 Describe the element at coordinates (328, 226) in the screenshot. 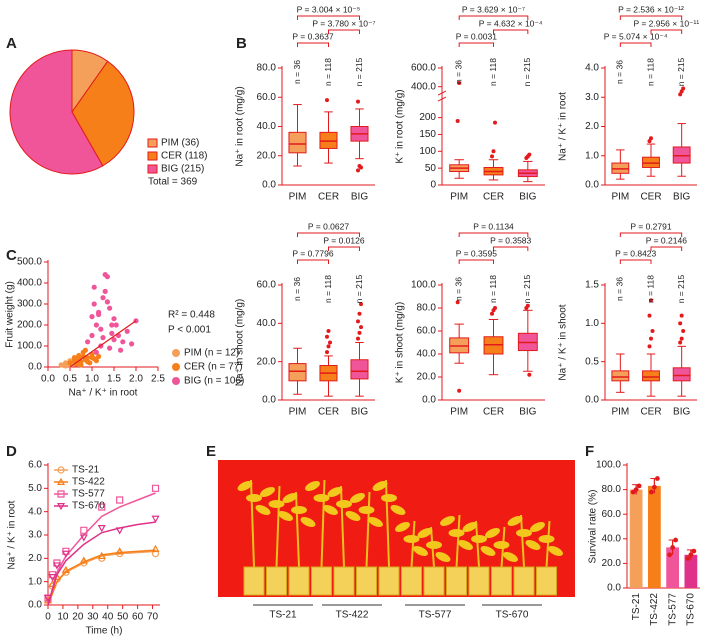

I see `p-value: P = 0.0627` at that location.